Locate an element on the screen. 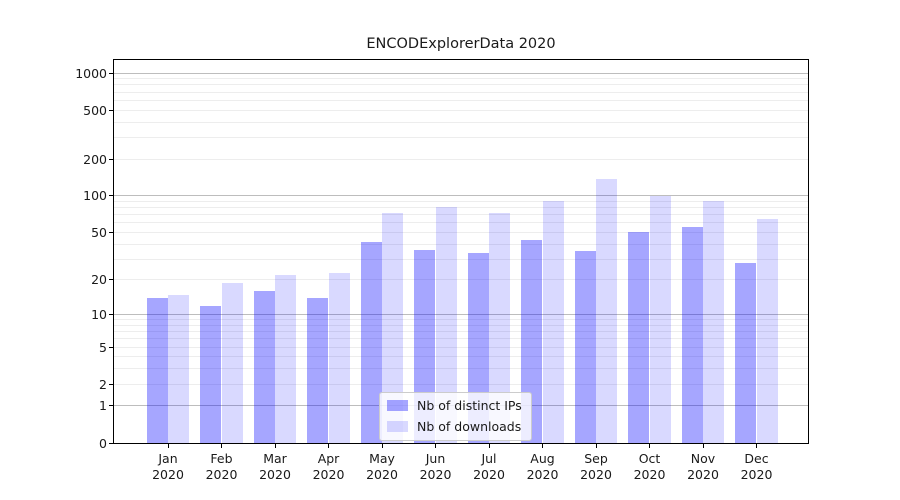  bar-nb-of-distinct-ips-apr is located at coordinates (318, 370).